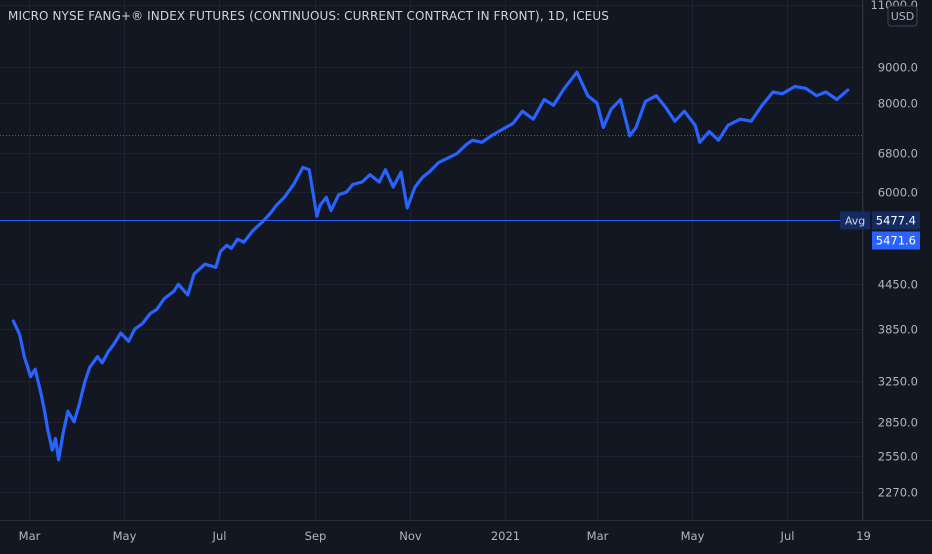 The height and width of the screenshot is (554, 932). Describe the element at coordinates (316, 536) in the screenshot. I see `x-tick-label: Sep` at that location.